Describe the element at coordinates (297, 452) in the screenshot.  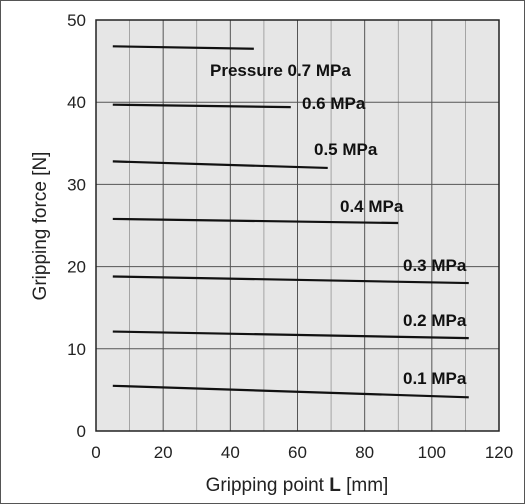
I see `x-tick-label: 60` at that location.